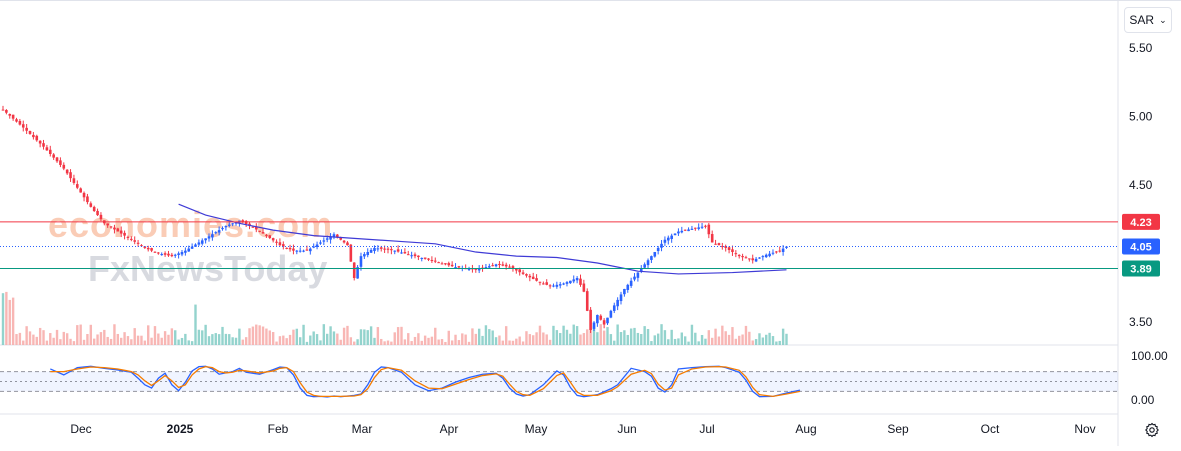  Describe the element at coordinates (1148, 20) in the screenshot. I see `currency-selector: SAR ⌄` at that location.